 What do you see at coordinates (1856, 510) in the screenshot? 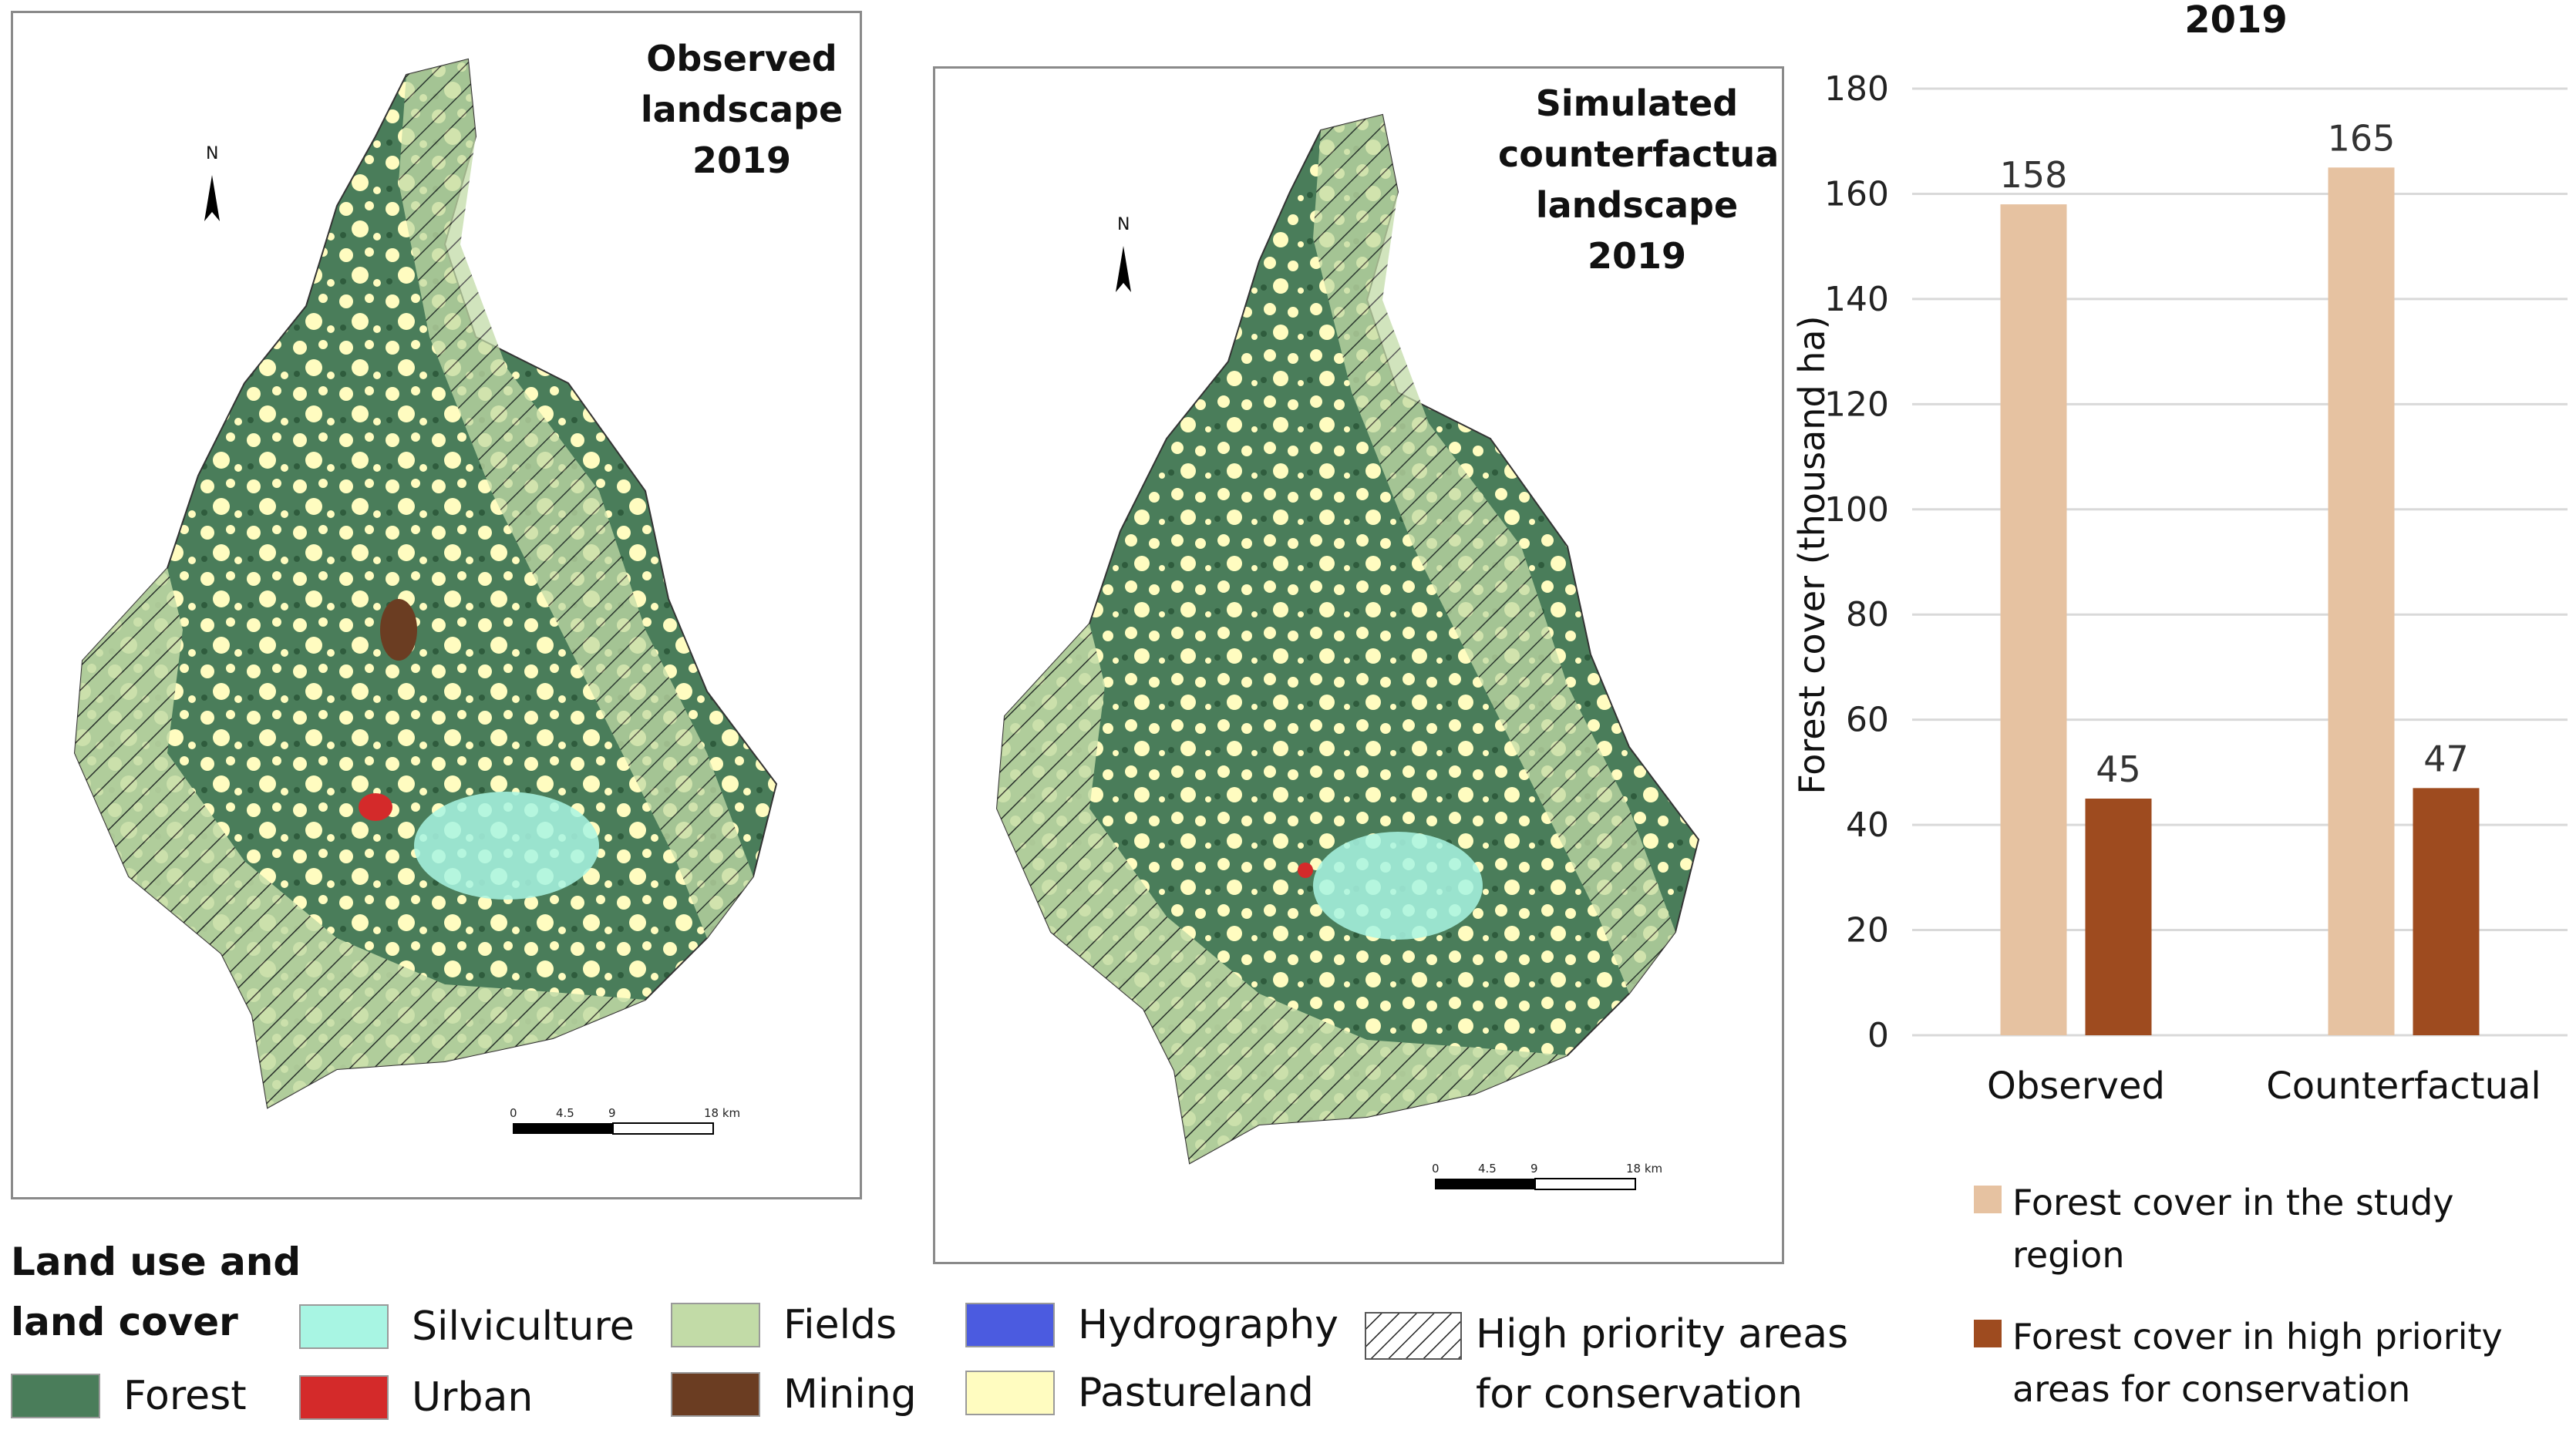
I see `y-tick-label: 100` at bounding box center [1856, 510].